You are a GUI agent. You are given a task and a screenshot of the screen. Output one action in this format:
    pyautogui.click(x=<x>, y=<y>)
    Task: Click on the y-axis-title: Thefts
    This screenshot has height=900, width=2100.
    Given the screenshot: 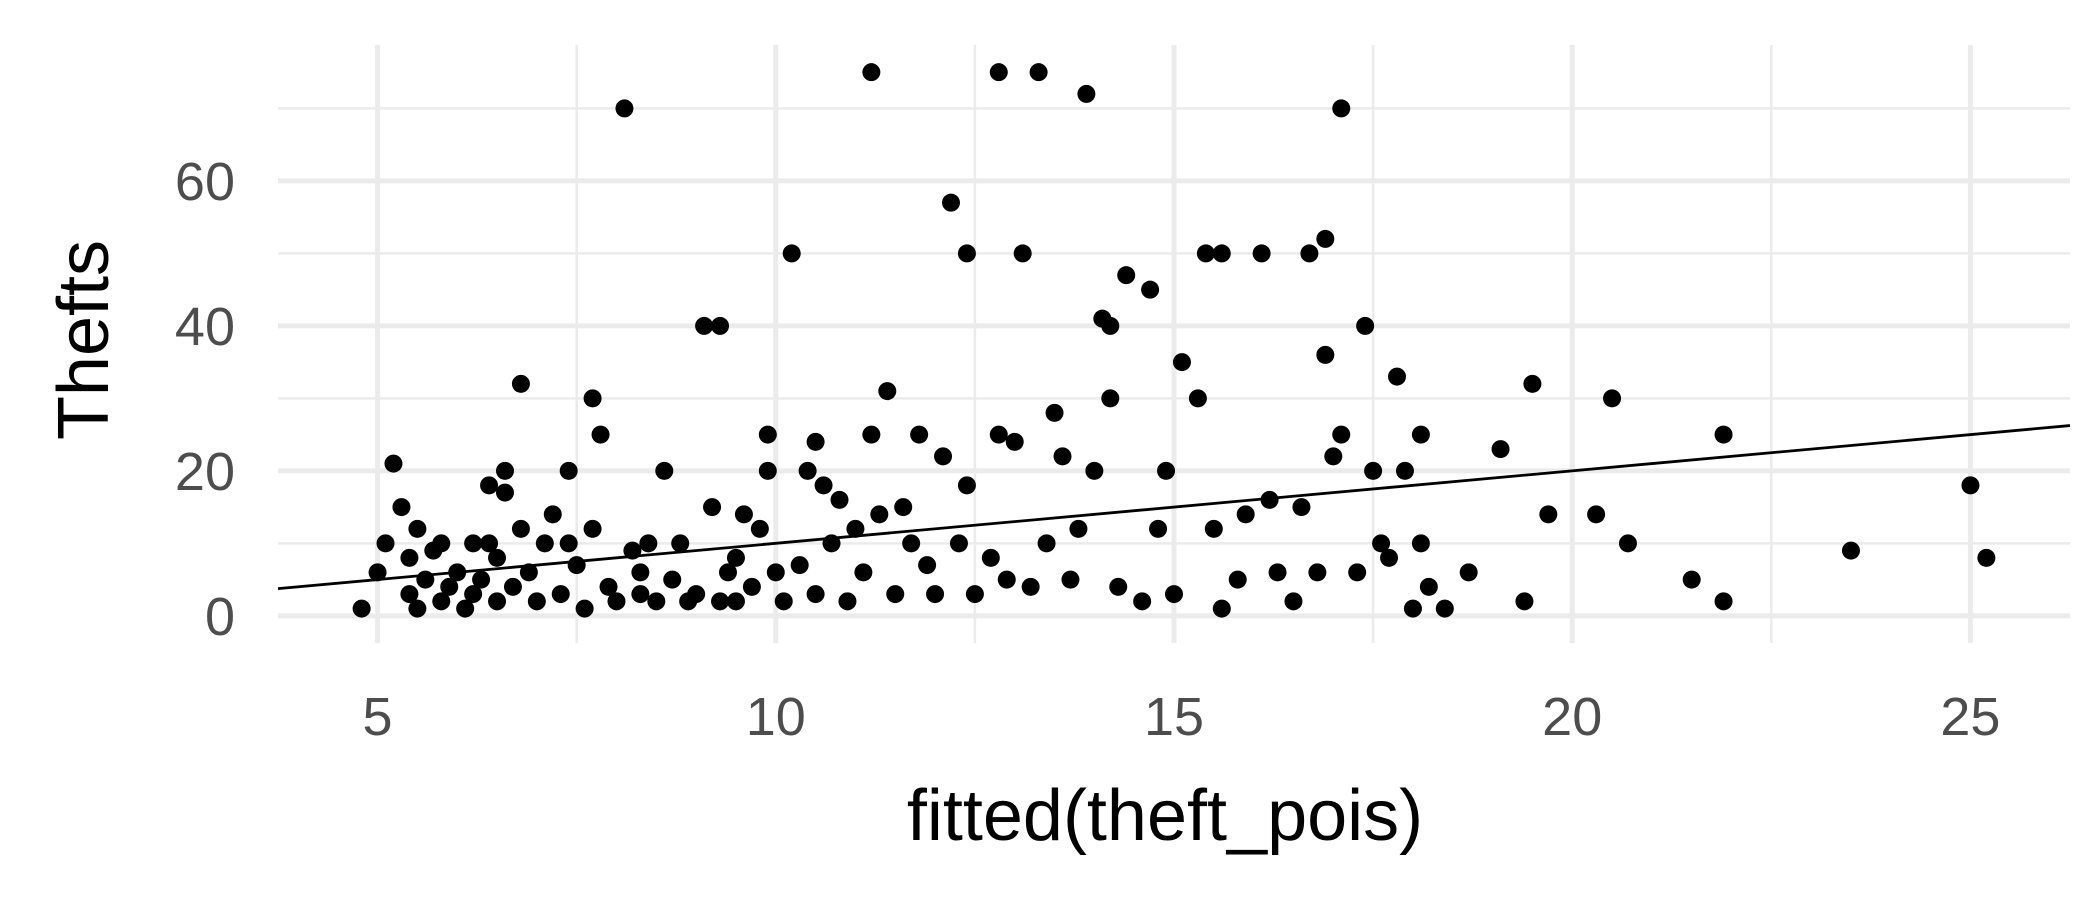 What is the action you would take?
    pyautogui.click(x=84, y=340)
    